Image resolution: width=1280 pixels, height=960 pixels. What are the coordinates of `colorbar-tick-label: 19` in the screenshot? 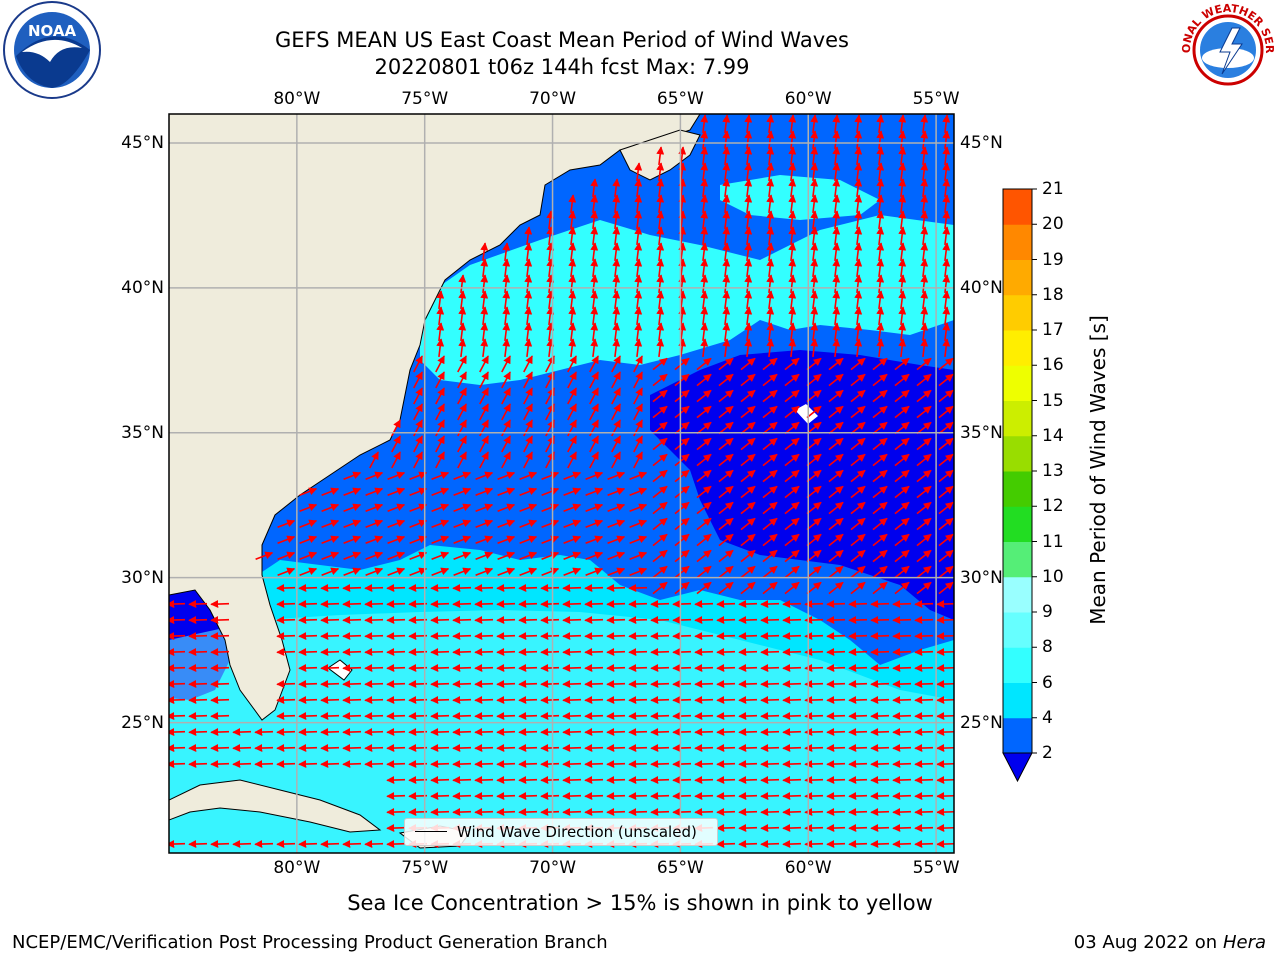 It's located at (1053, 259).